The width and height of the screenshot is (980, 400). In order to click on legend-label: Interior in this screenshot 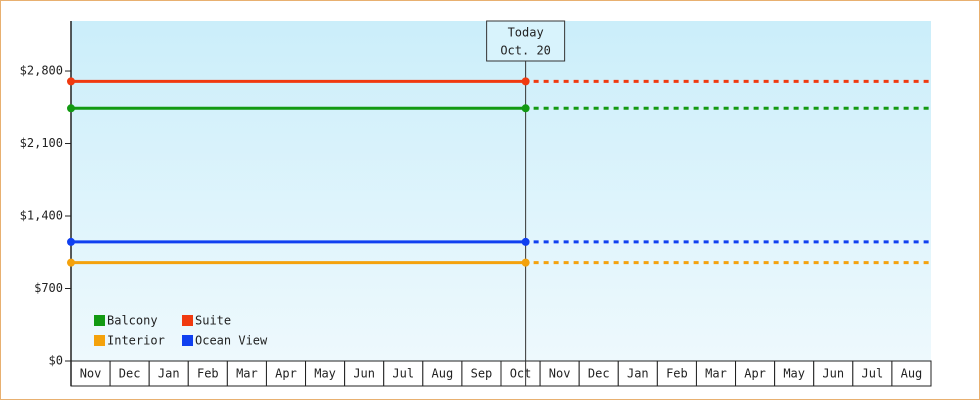, I will do `click(136, 341)`.